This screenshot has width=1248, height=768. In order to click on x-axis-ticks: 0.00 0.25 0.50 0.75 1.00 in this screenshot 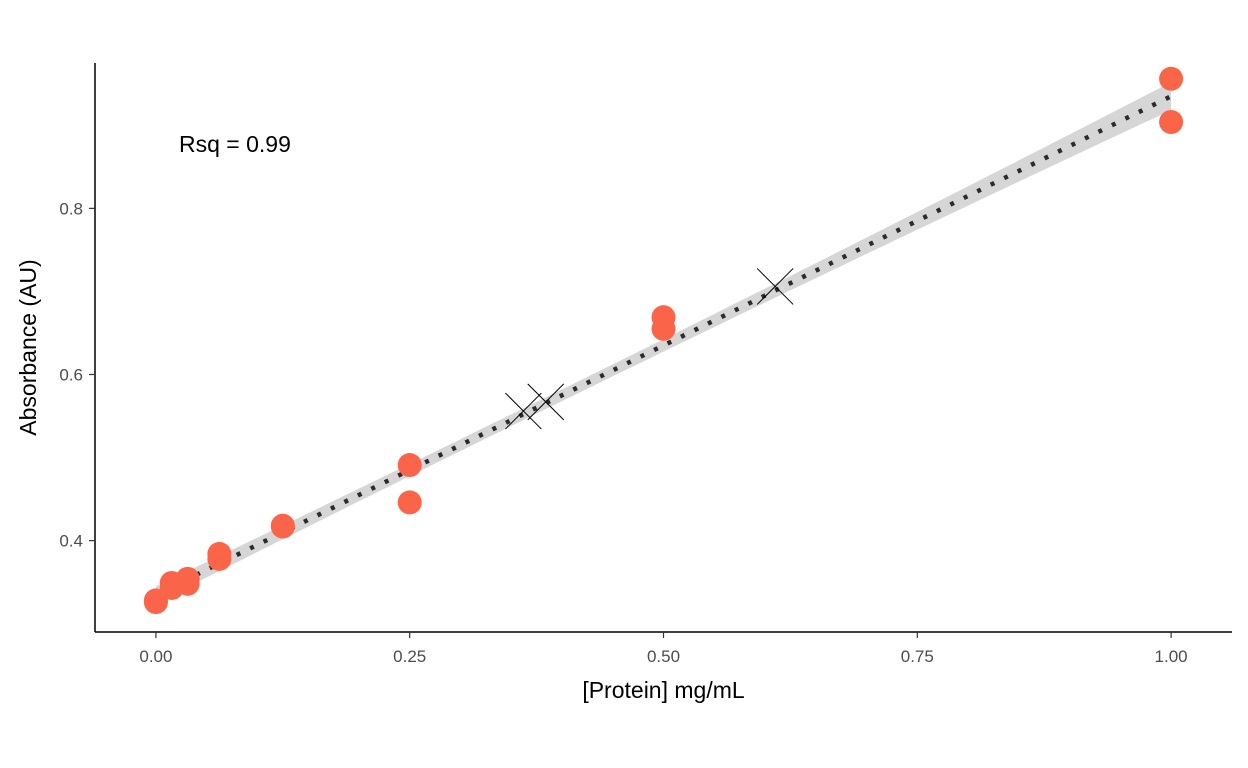, I will do `click(663, 649)`.